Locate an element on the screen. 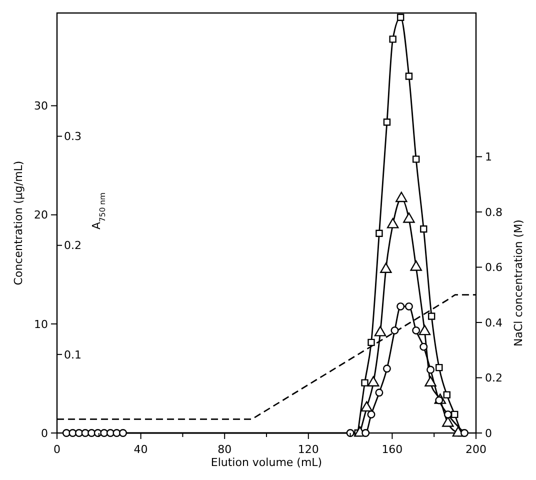  y-tick-label: 30 is located at coordinates (41, 106).